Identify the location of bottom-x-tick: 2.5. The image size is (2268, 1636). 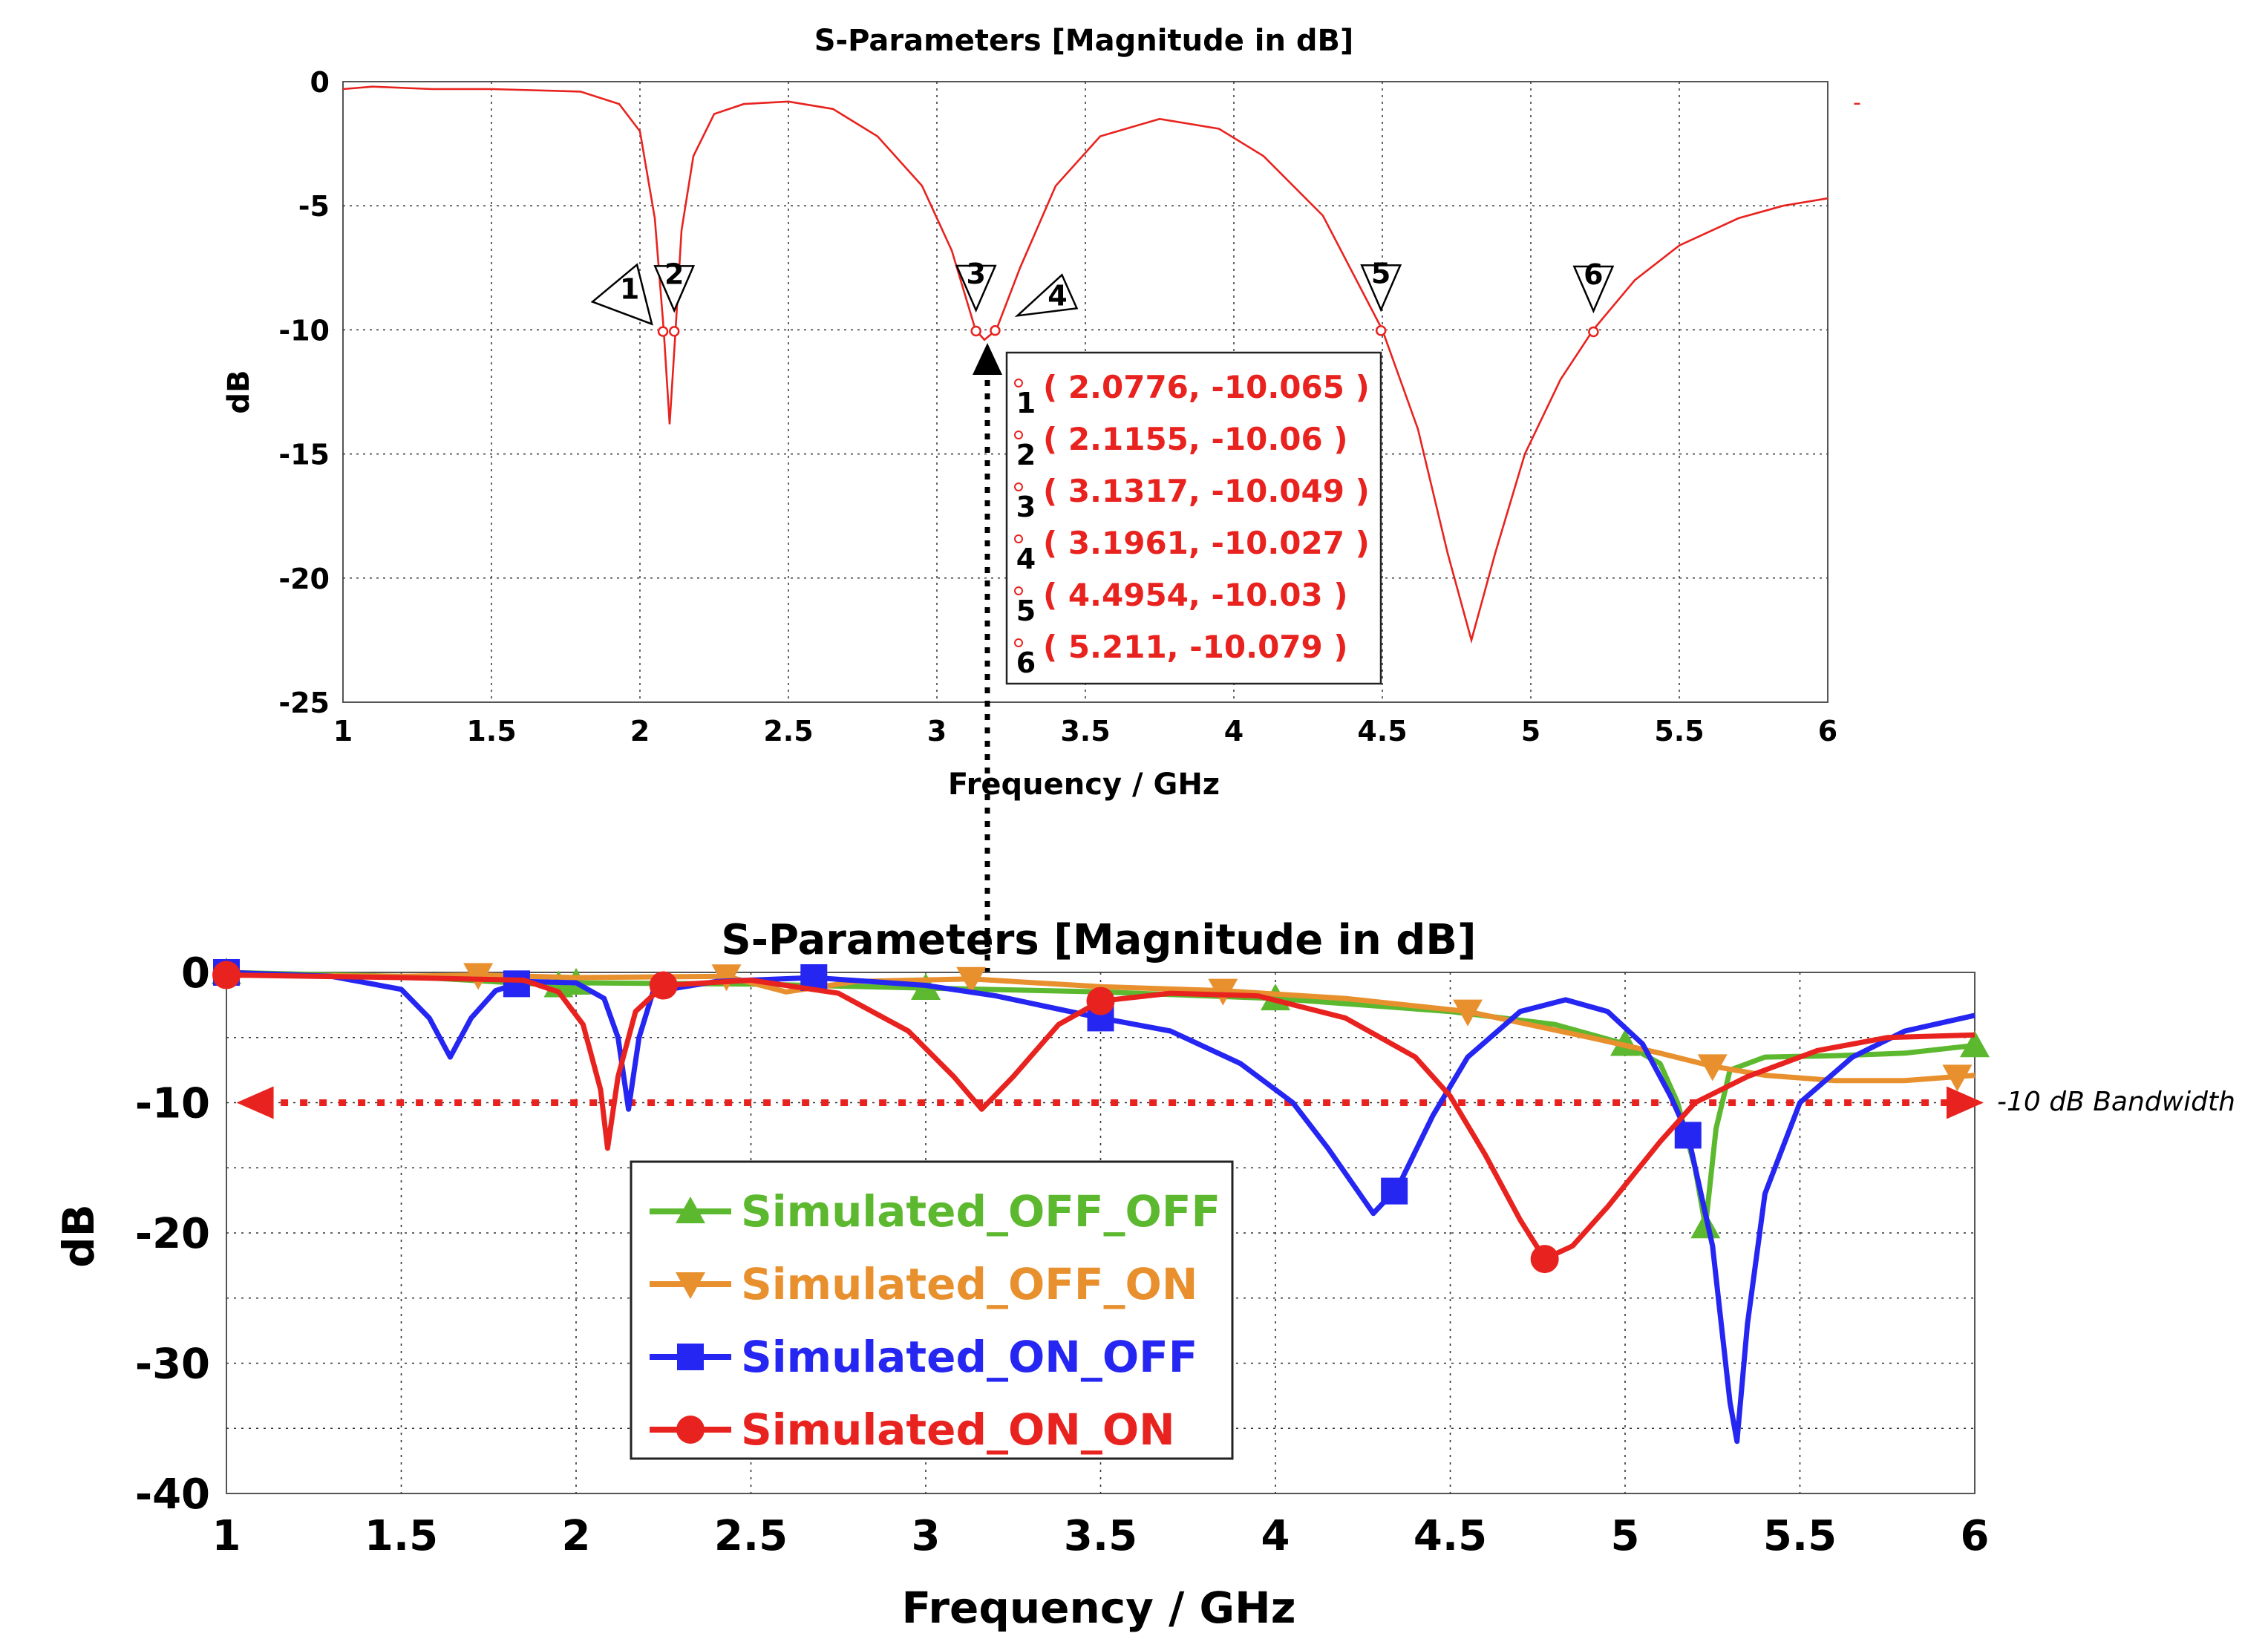
(751, 1536).